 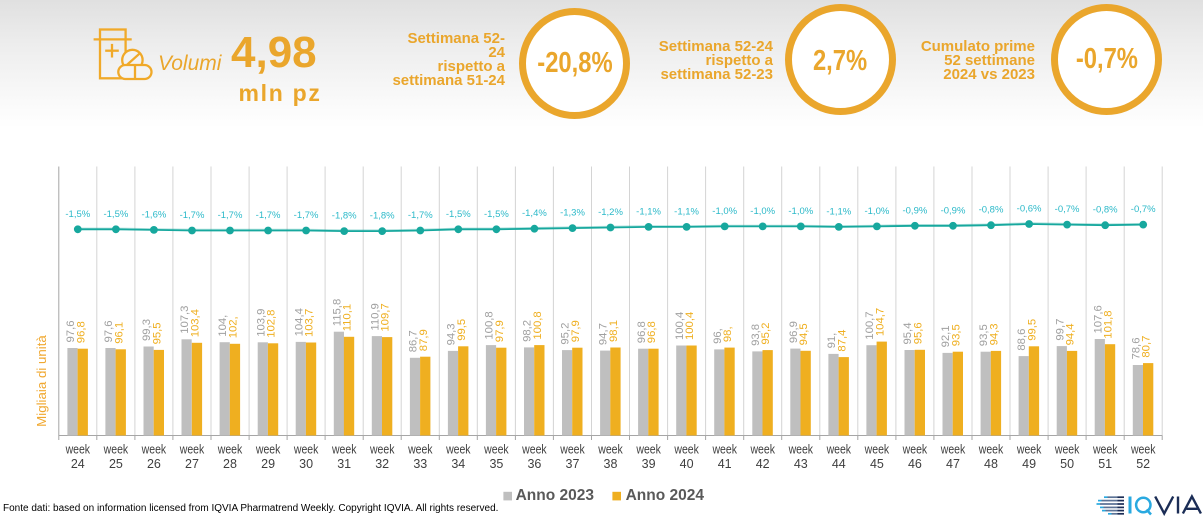 I want to click on svg-text: Migliaia di unità, so click(x=41, y=381).